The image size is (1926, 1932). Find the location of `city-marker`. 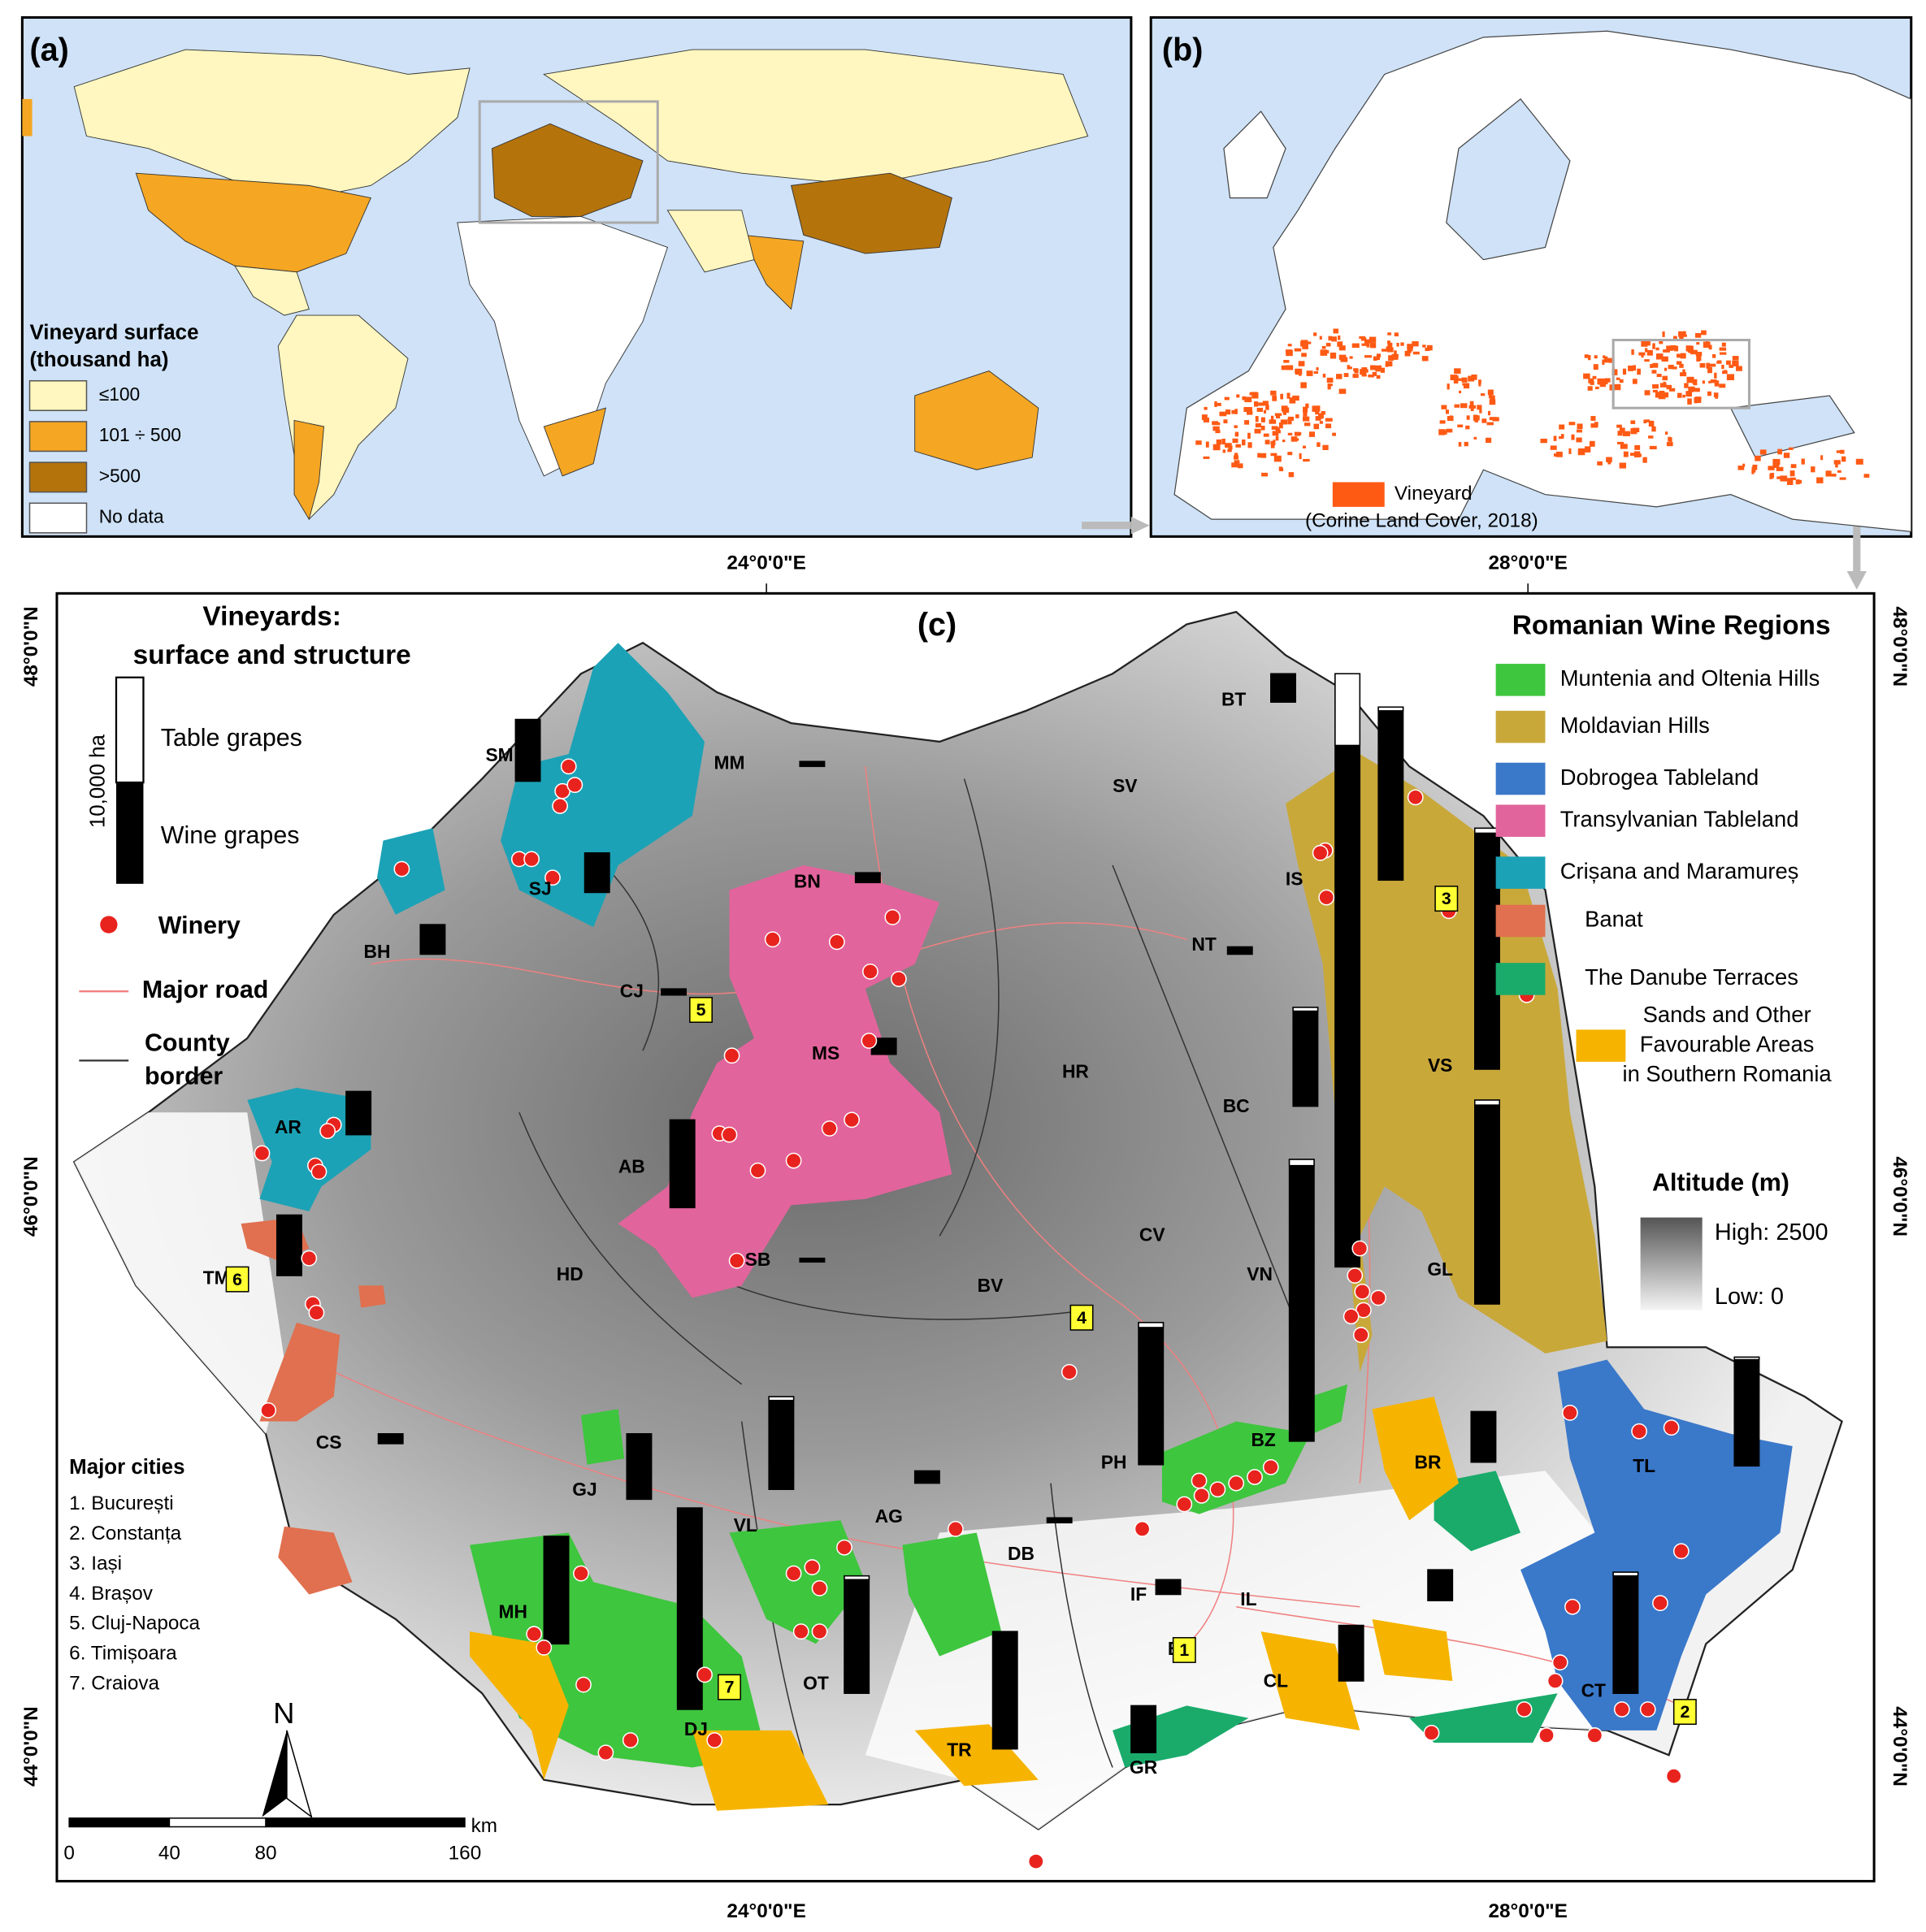

city-marker is located at coordinates (1184, 1650).